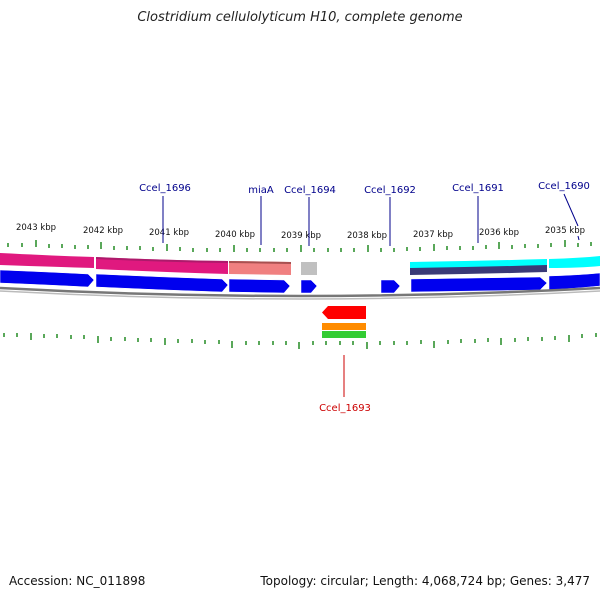  What do you see at coordinates (261, 190) in the screenshot?
I see `gene-label-miaa: miaA` at bounding box center [261, 190].